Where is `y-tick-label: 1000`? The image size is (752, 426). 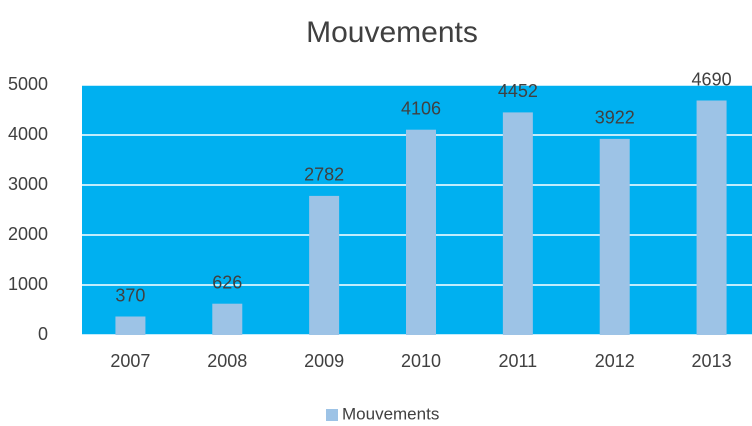 y-tick-label: 1000 is located at coordinates (28, 284).